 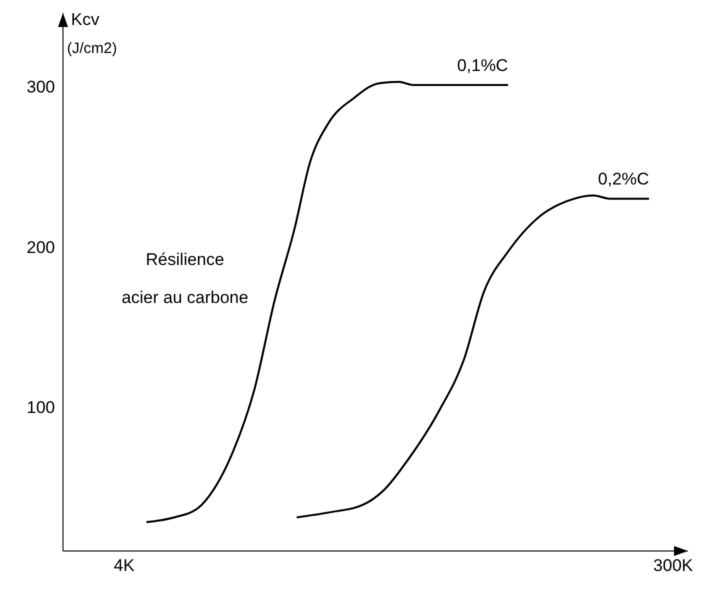 What do you see at coordinates (125, 566) in the screenshot?
I see `x-tick-label: 4K` at bounding box center [125, 566].